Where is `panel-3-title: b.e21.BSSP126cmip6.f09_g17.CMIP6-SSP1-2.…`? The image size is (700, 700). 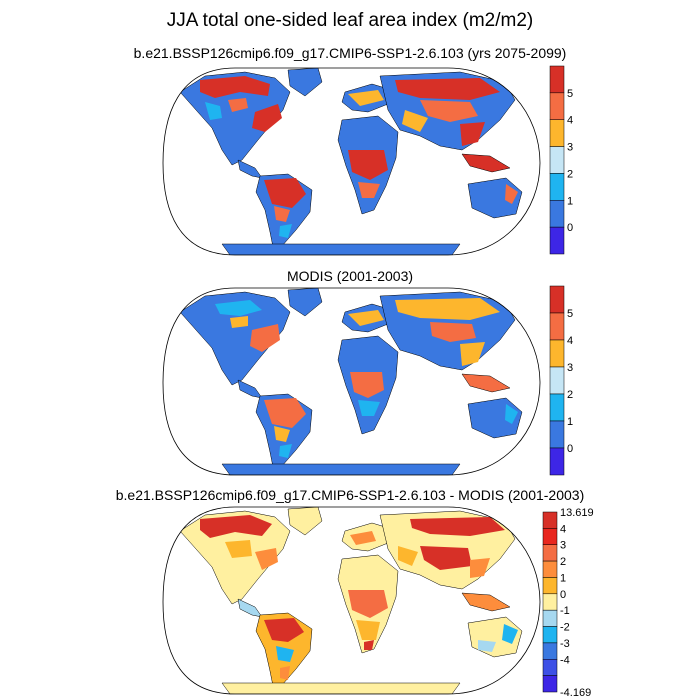
panel-3-title: b.e21.BSSP126cmip6.f09_g17.CMIP6-SSP1-2.… is located at coordinates (350, 495).